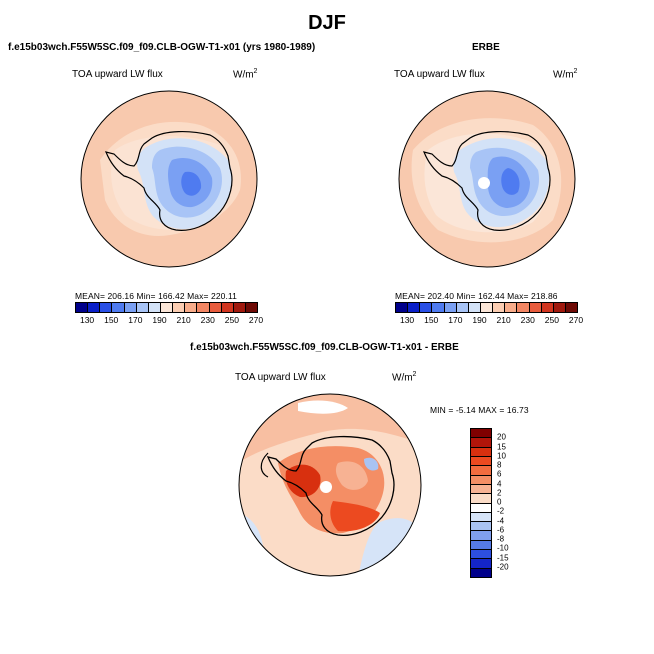  Describe the element at coordinates (487, 179) in the screenshot. I see `obs-polar-map` at that location.